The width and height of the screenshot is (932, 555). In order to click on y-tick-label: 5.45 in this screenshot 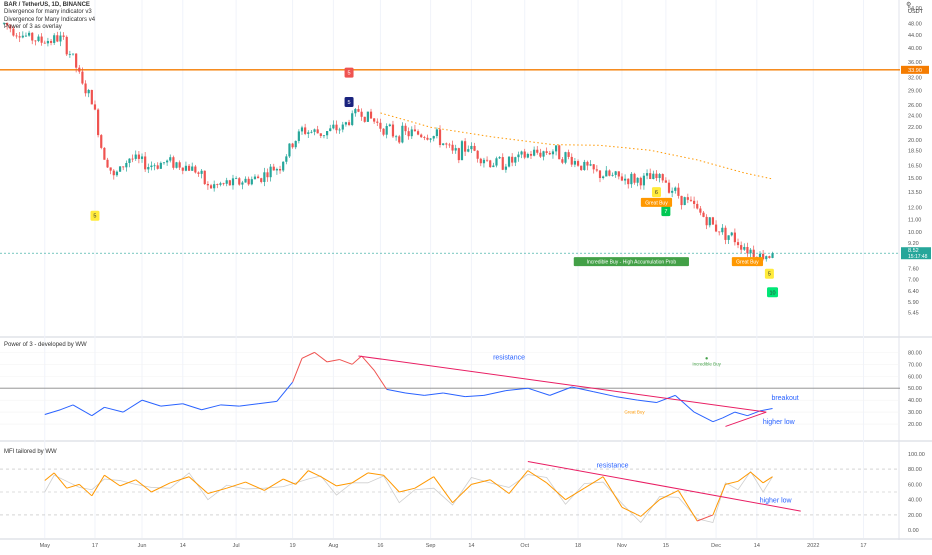, I will do `click(913, 314)`.